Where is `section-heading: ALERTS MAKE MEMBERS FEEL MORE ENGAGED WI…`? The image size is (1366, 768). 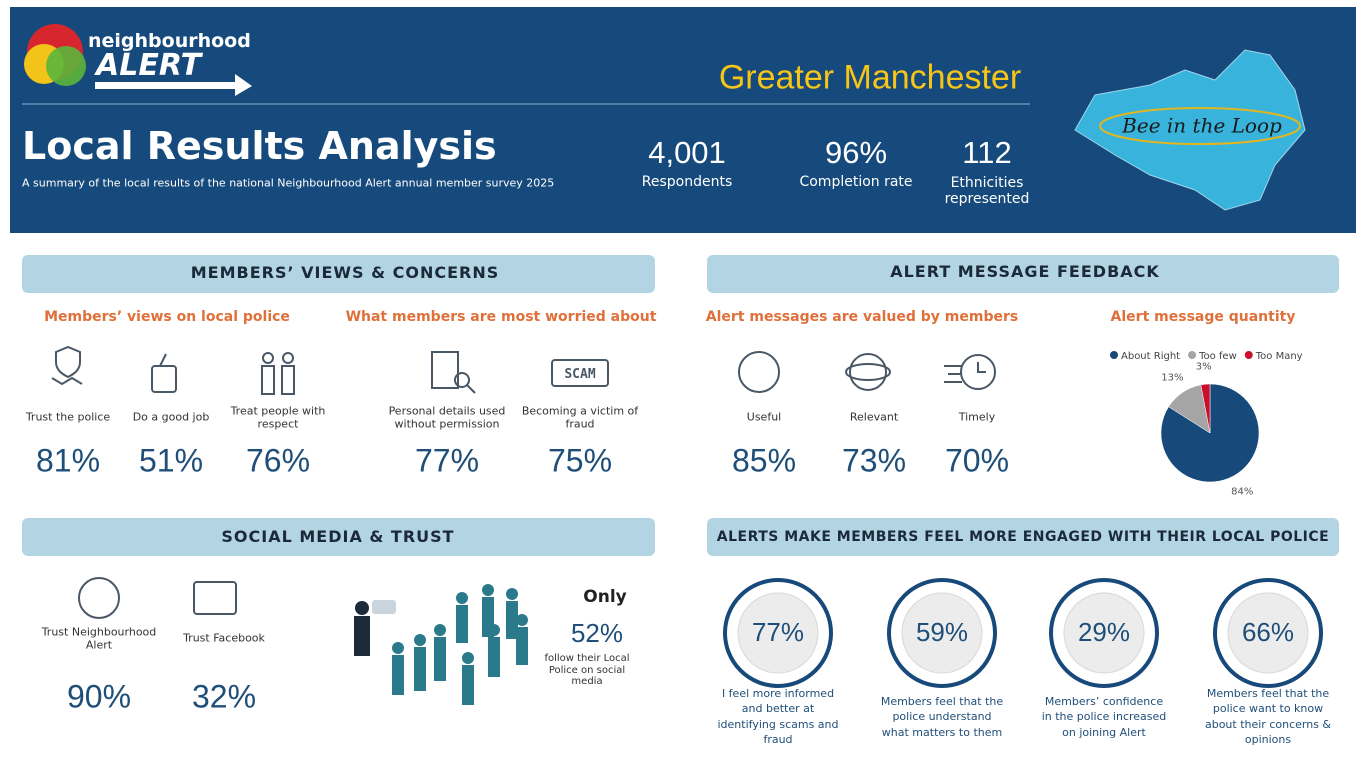
section-heading: ALERTS MAKE MEMBERS FEEL MORE ENGAGED WI… is located at coordinates (1023, 536).